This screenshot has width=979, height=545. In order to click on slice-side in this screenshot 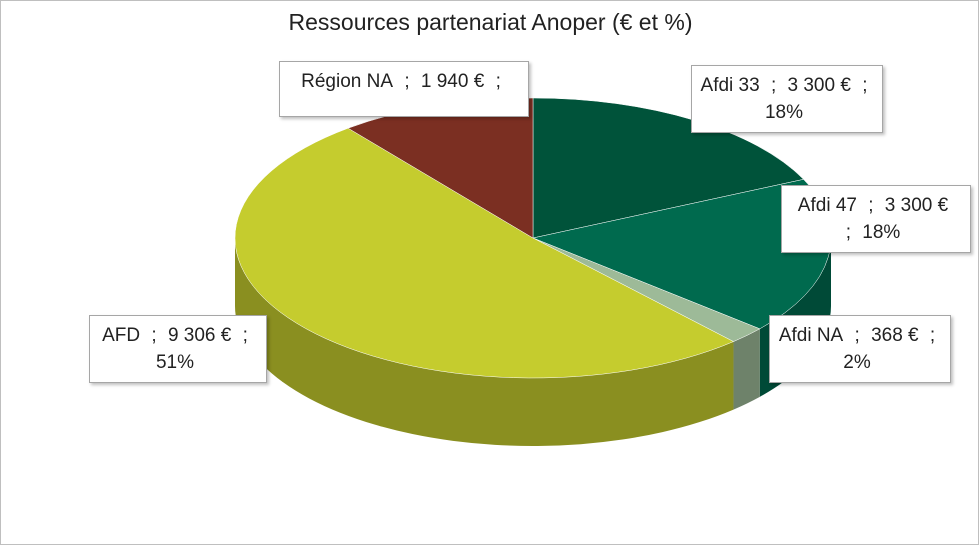, I will do `click(746, 369)`.